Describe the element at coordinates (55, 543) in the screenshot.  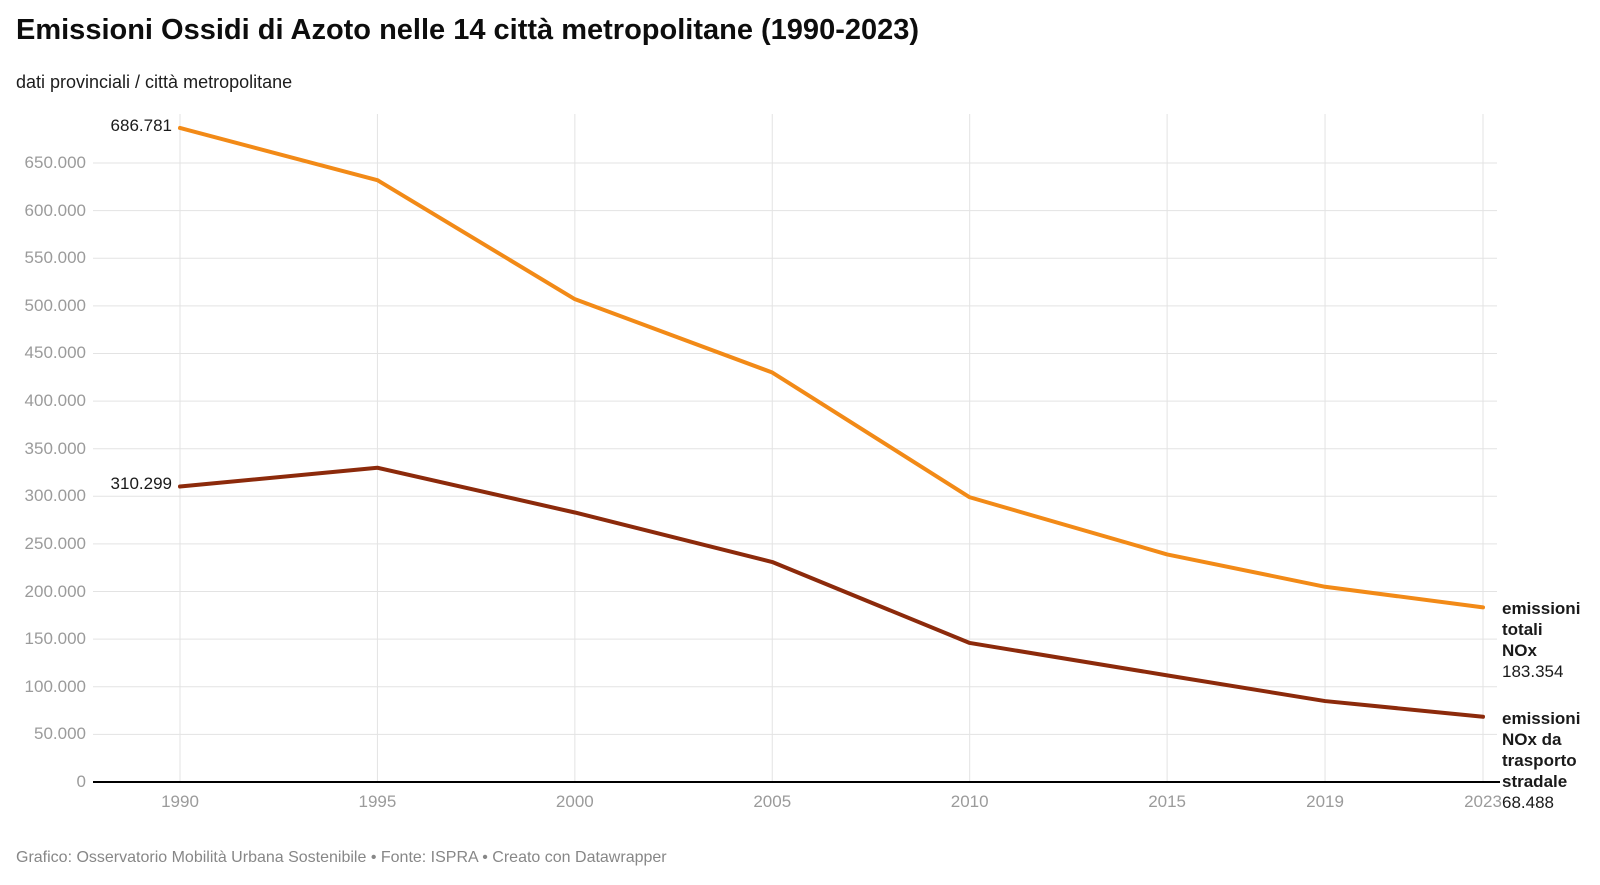
I see `y-tick-label: 250.000` at that location.